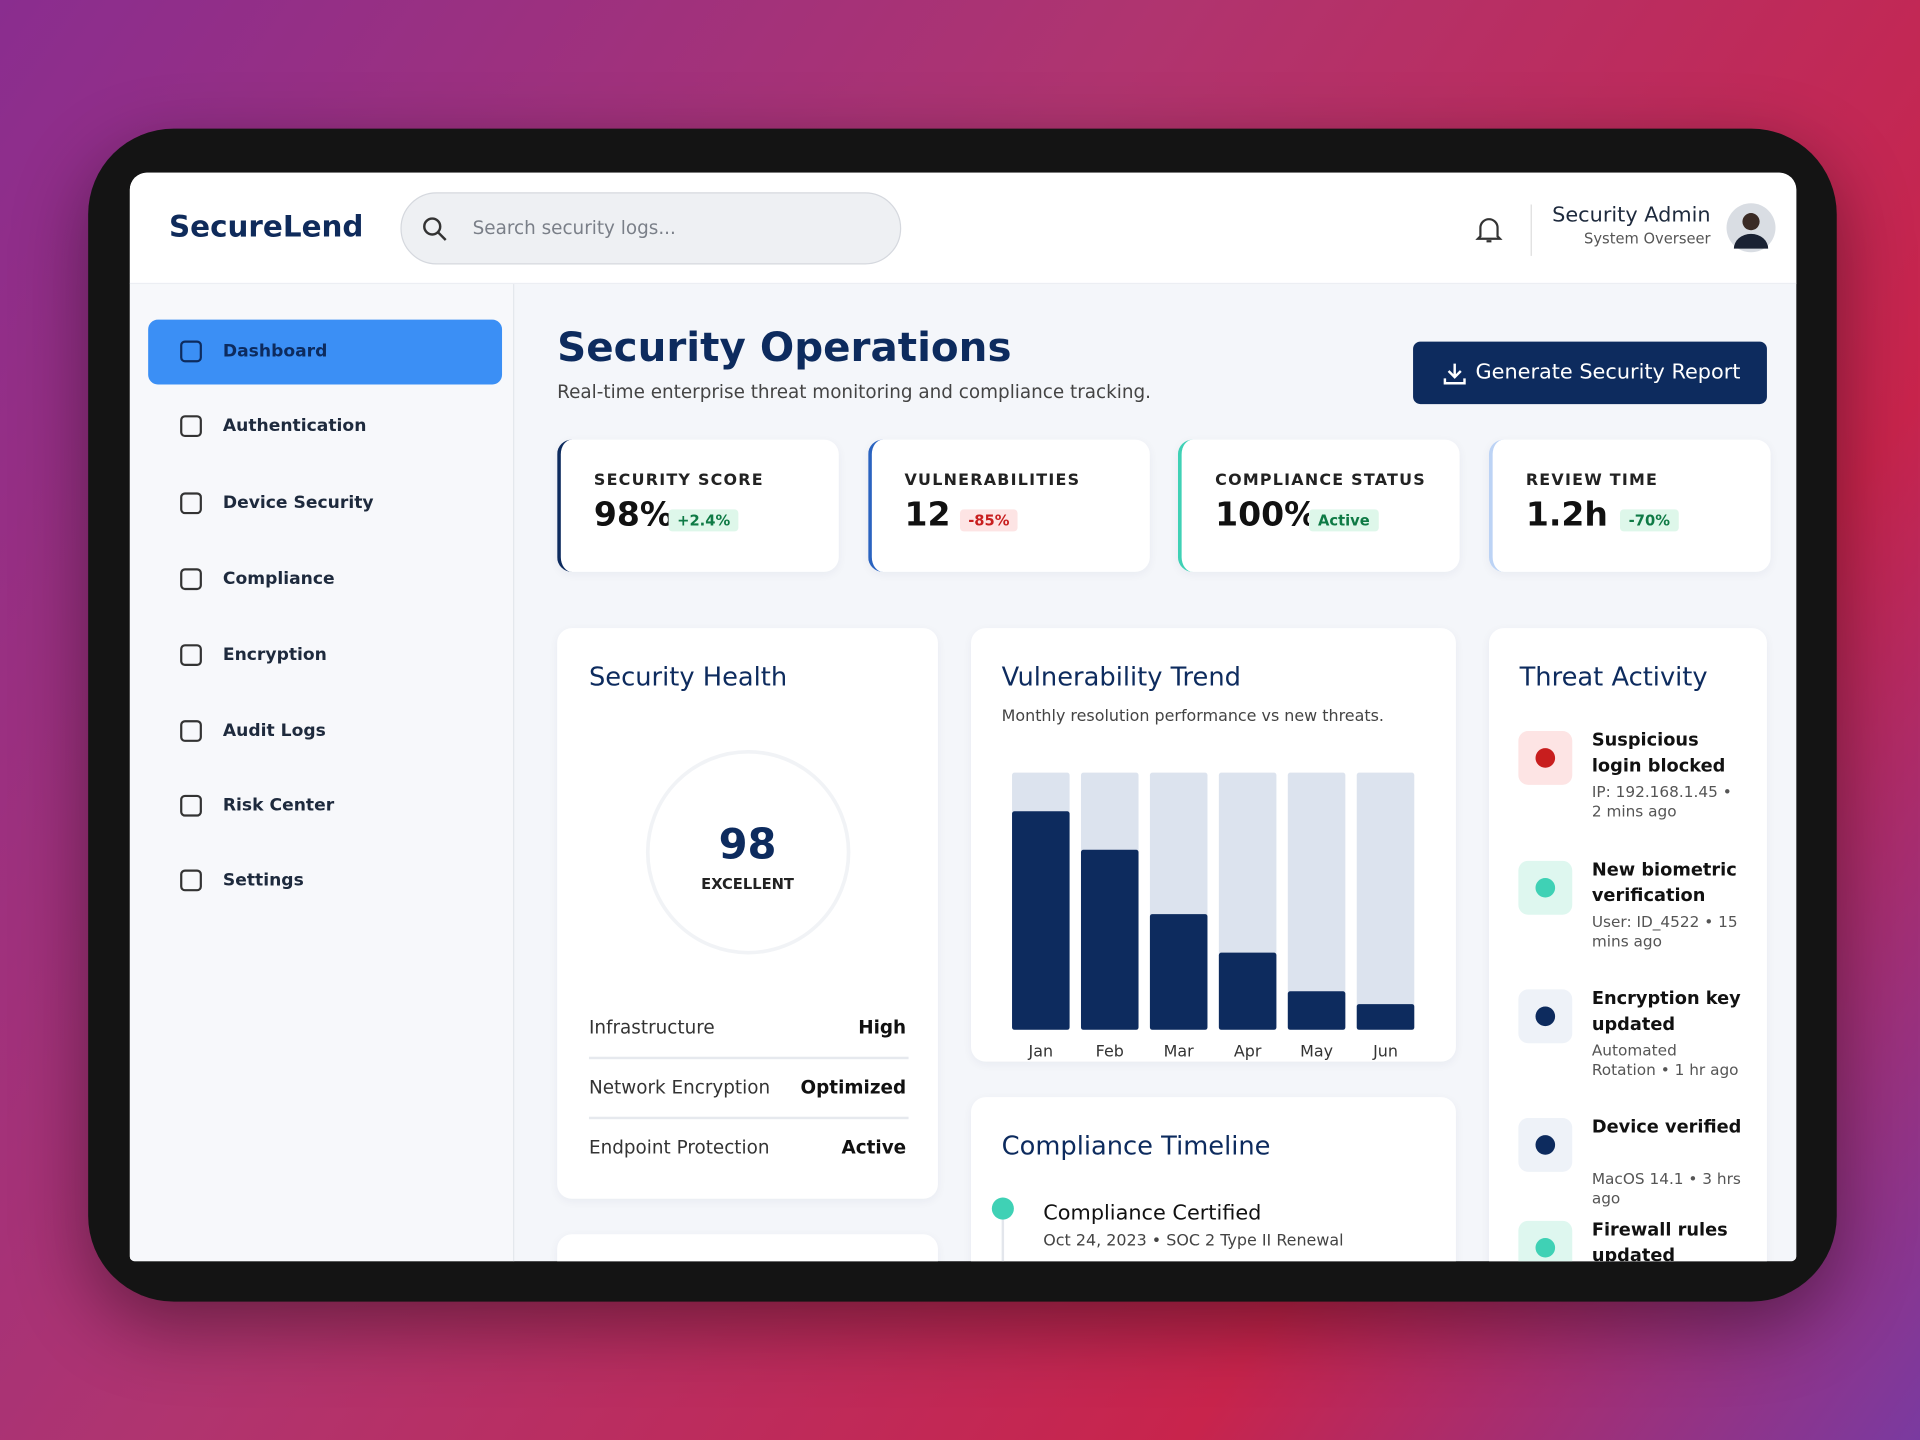 The width and height of the screenshot is (1920, 1440). Describe the element at coordinates (678, 480) in the screenshot. I see `kpi-label: SECURITY SCORE` at that location.